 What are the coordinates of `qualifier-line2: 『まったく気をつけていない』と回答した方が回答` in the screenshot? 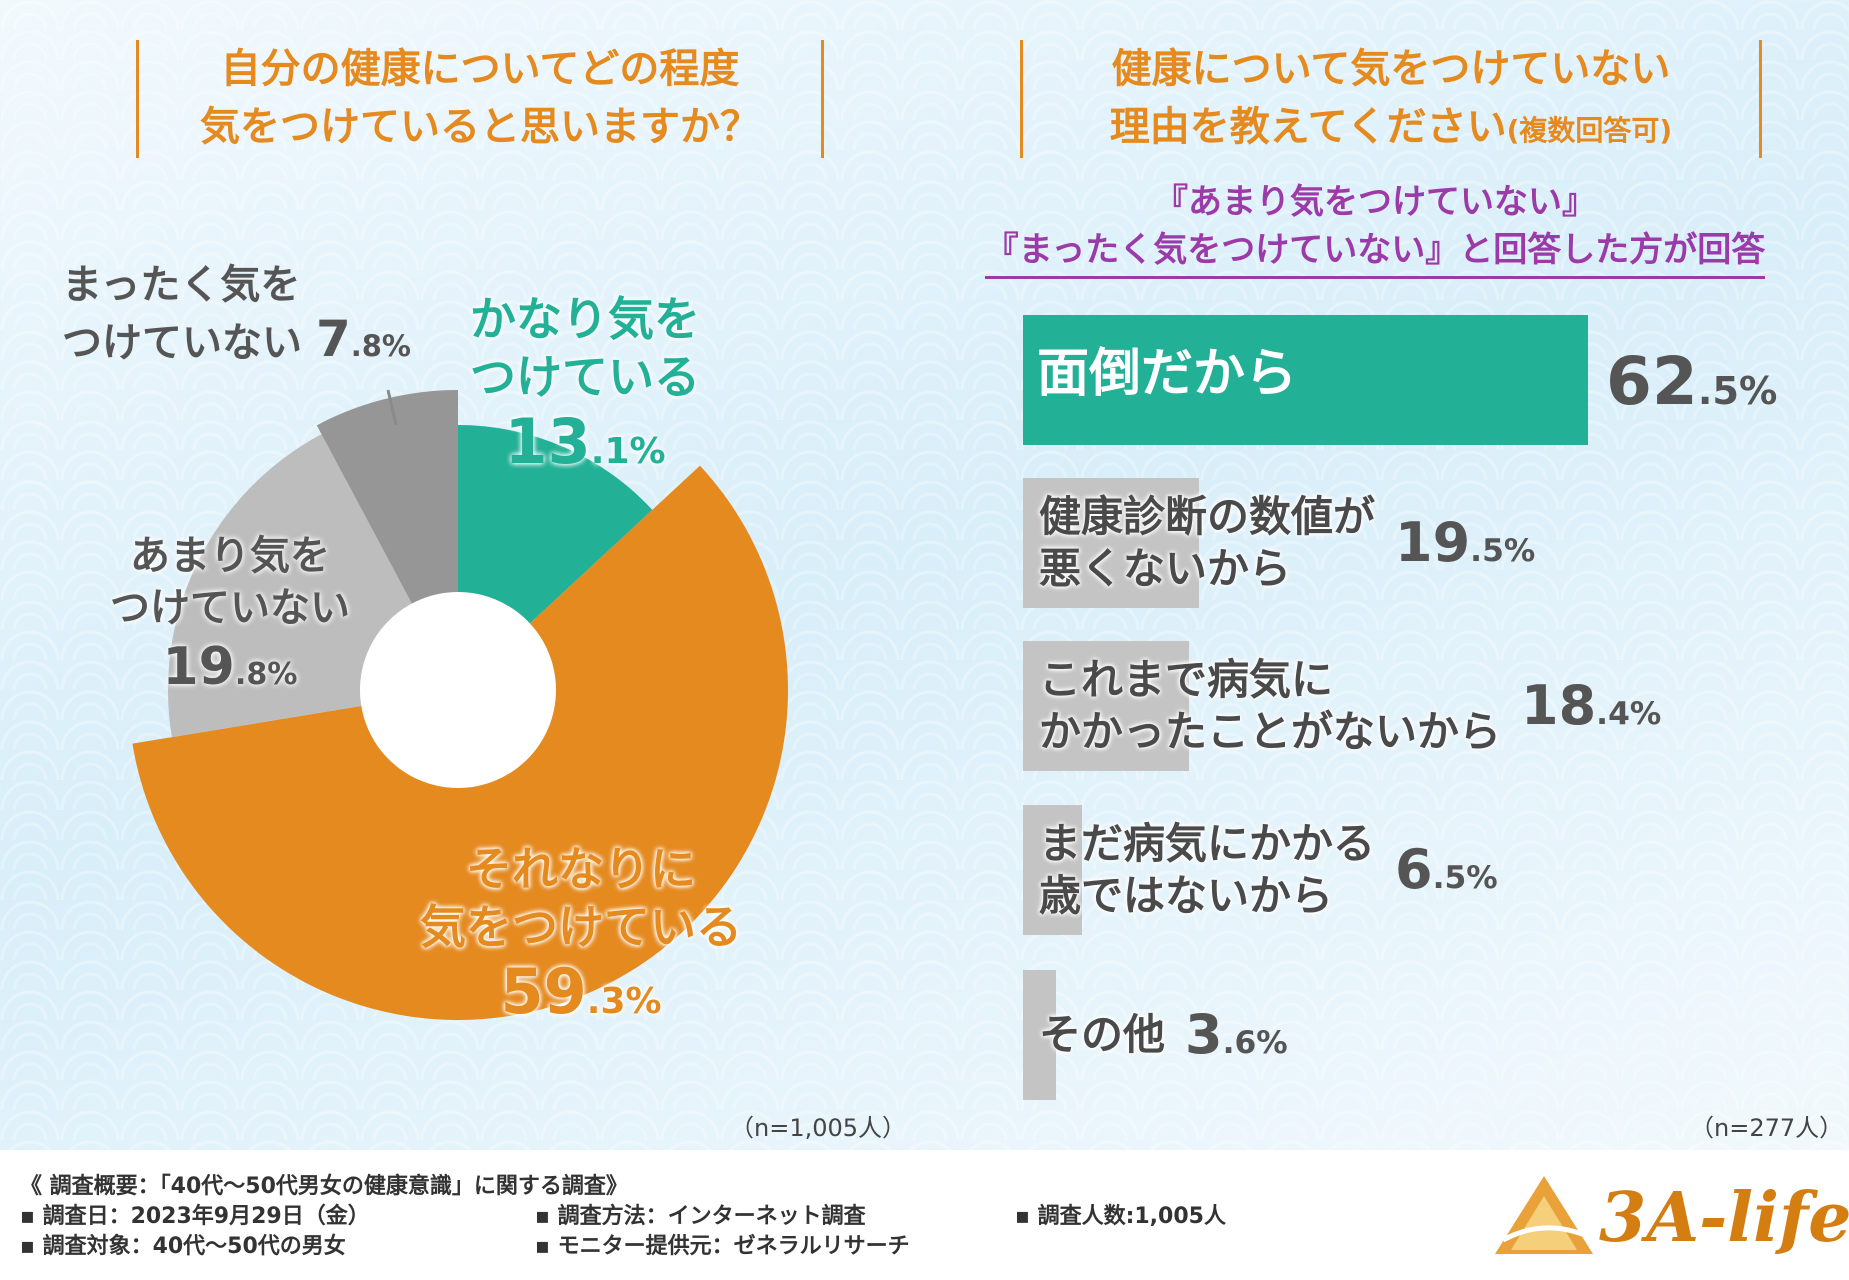 It's located at (1375, 252).